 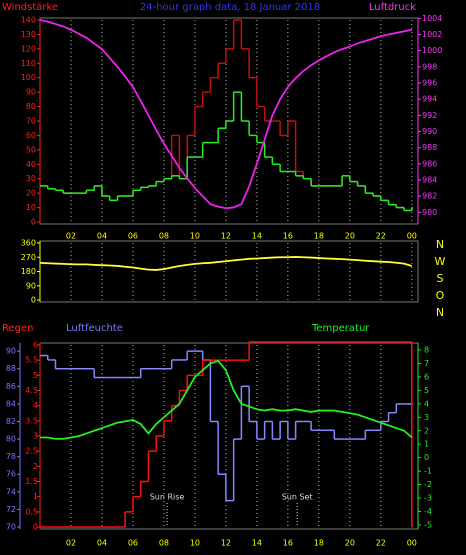 What do you see at coordinates (429, 131) in the screenshot?
I see `y-tick-label: 990` at bounding box center [429, 131].